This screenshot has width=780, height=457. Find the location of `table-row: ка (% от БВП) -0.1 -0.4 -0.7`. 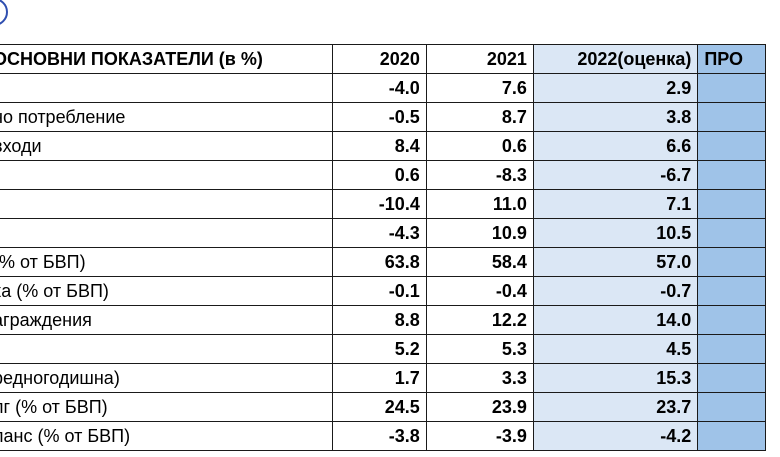

table-row: ка (% от БВП) -0.1 -0.4 -0.7 is located at coordinates (383, 291).